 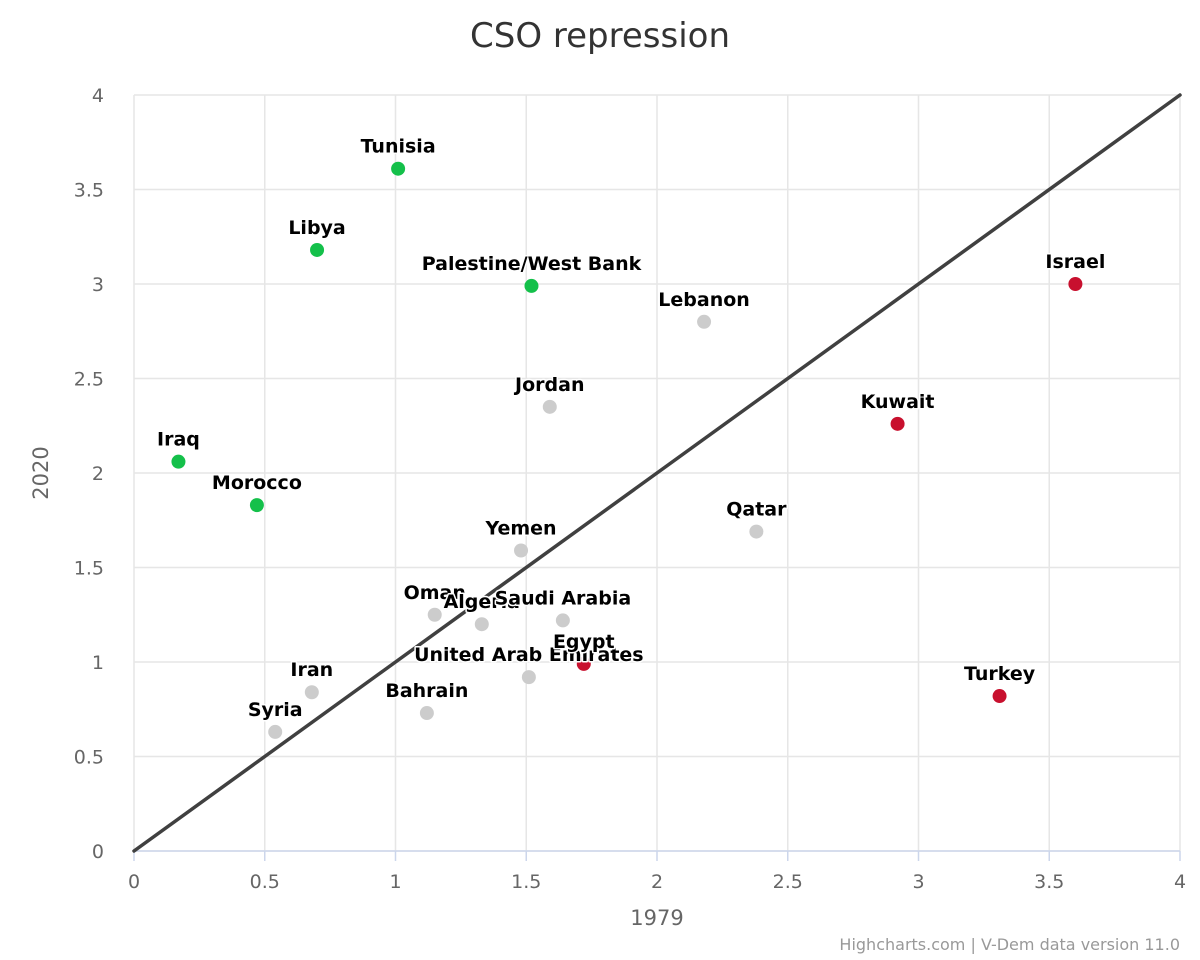 What do you see at coordinates (528, 677) in the screenshot?
I see `data-point-united-arab-emirates` at bounding box center [528, 677].